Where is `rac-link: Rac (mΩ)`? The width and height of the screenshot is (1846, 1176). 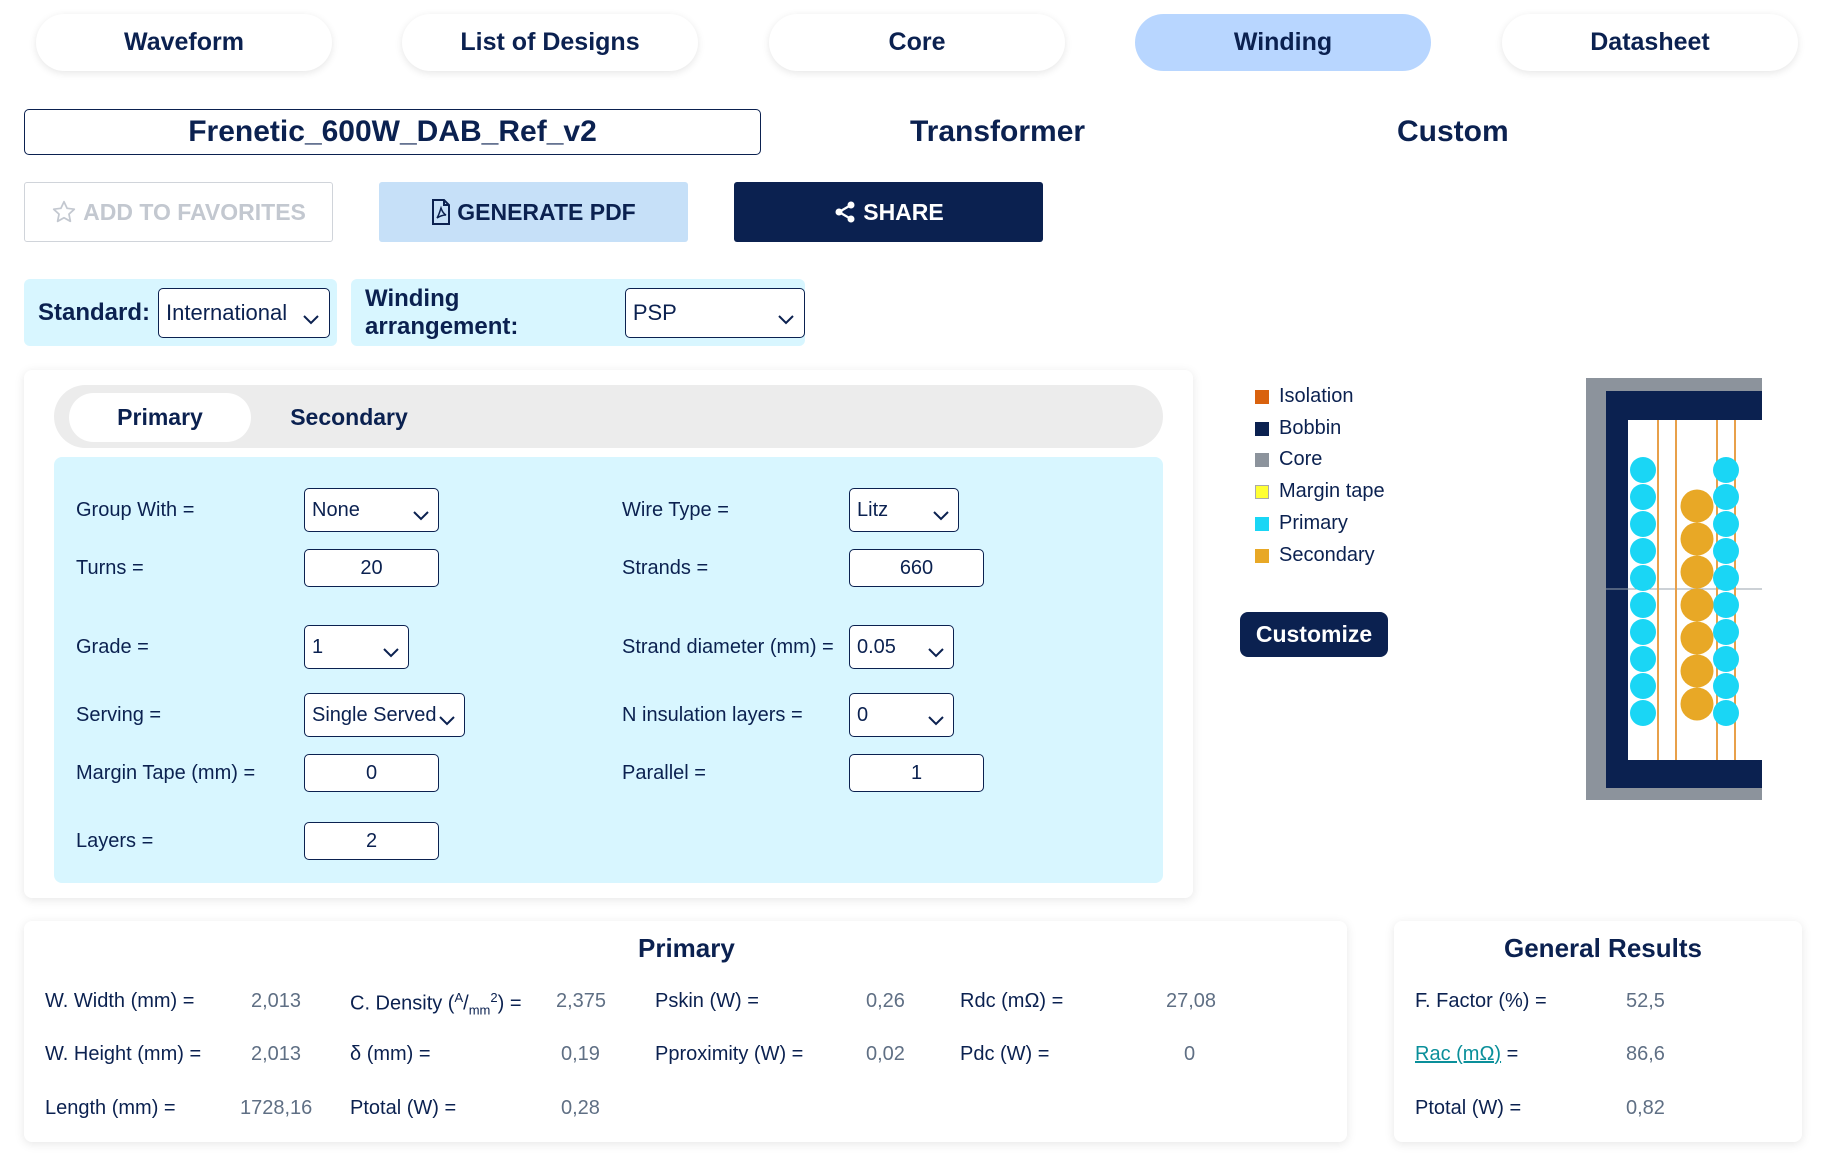
rac-link: Rac (mΩ) is located at coordinates (1458, 1054).